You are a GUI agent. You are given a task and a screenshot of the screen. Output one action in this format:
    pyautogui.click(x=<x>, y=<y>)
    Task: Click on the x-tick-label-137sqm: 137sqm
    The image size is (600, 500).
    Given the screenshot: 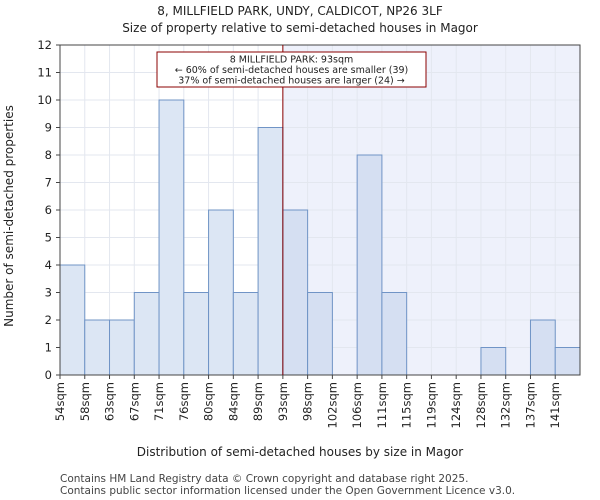 What is the action you would take?
    pyautogui.click(x=530, y=405)
    